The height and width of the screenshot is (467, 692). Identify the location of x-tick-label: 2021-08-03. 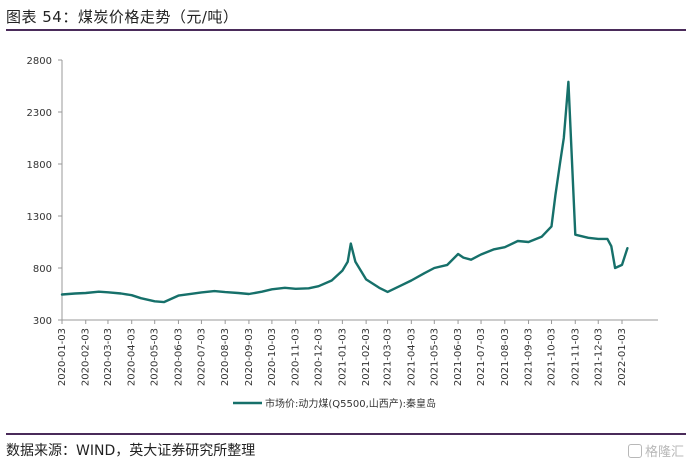
(505, 357).